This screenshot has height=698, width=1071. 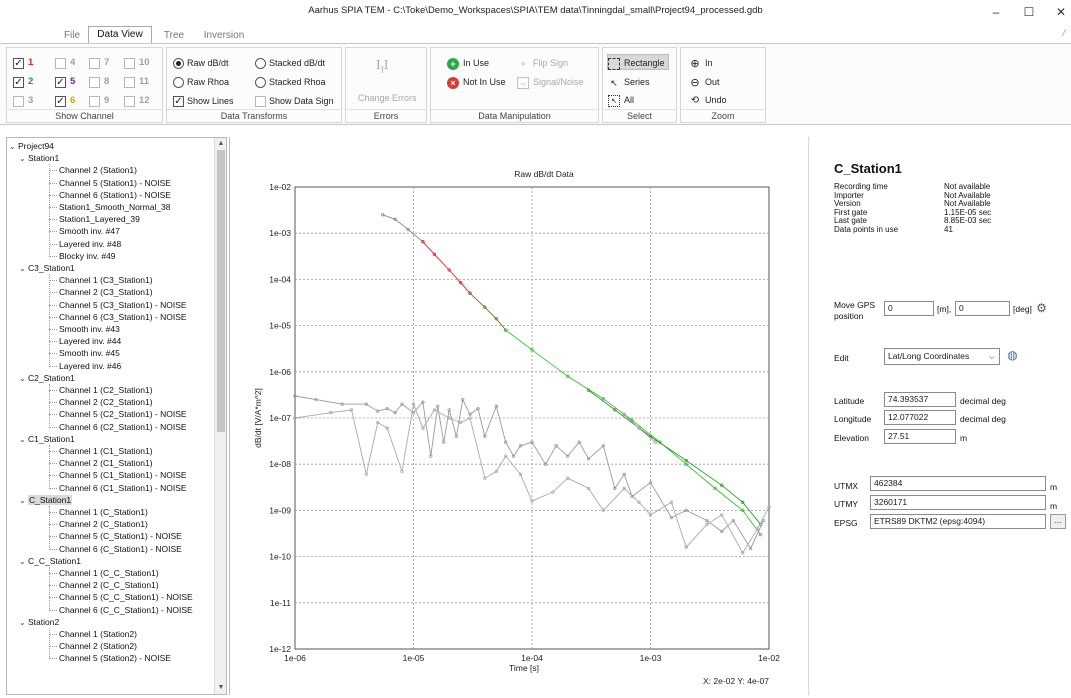 I want to click on tree-item: Channel 5 (Station2) - NOISE, so click(x=115, y=658).